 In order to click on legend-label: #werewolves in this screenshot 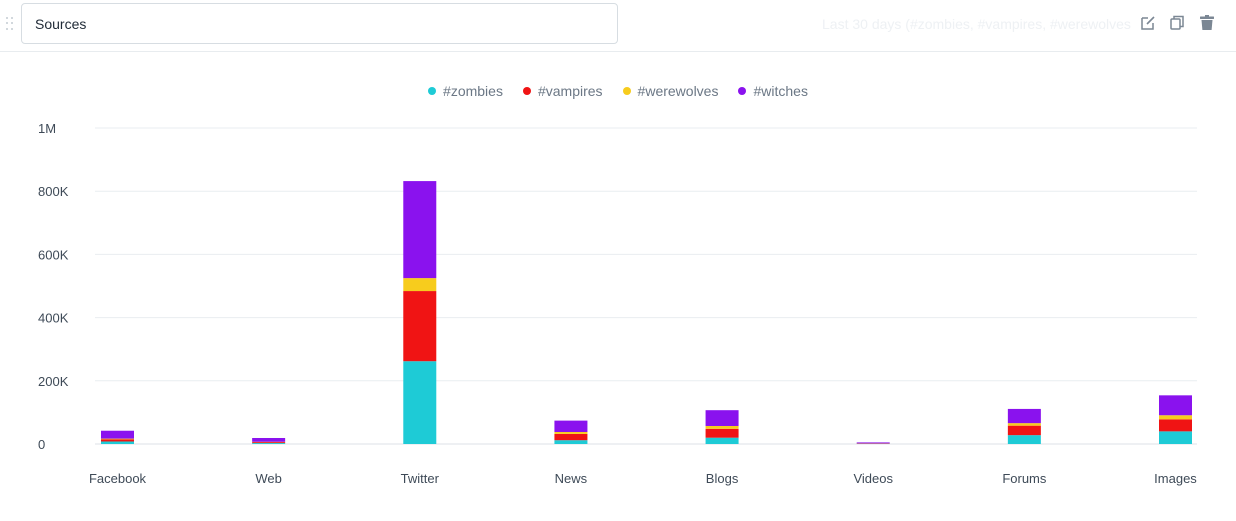, I will do `click(678, 91)`.